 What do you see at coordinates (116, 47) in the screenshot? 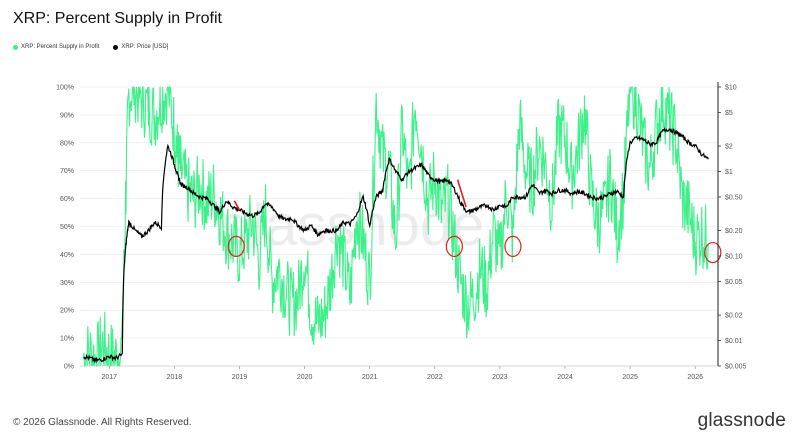
I see `legend-dot-price` at bounding box center [116, 47].